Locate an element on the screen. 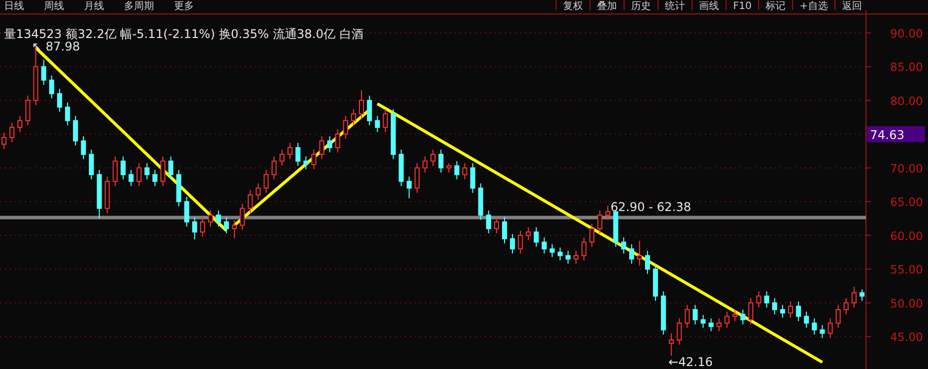  text: 返回 is located at coordinates (852, 6).